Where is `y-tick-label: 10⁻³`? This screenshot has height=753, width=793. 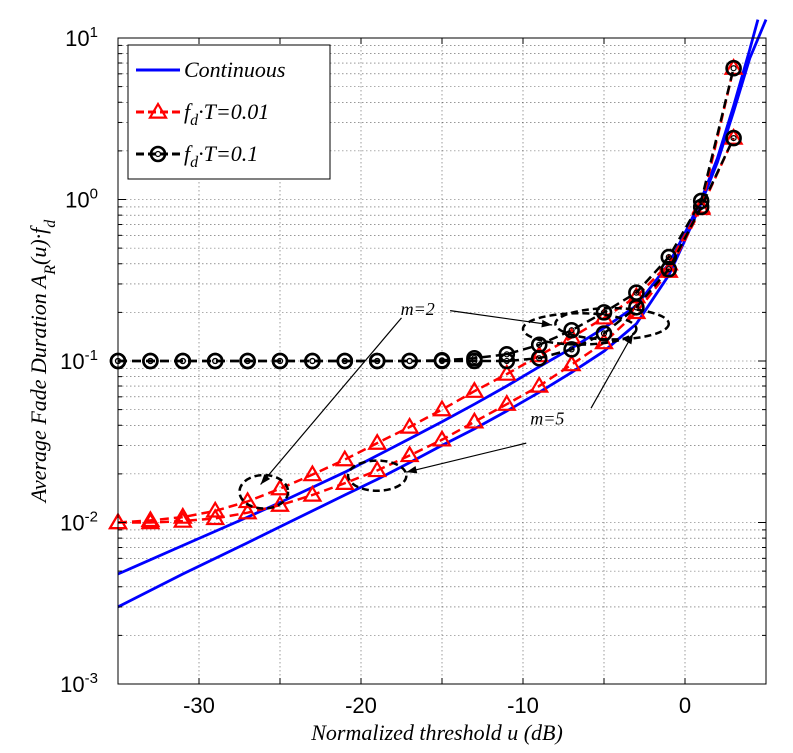 y-tick-label: 10⁻³ is located at coordinates (79, 683).